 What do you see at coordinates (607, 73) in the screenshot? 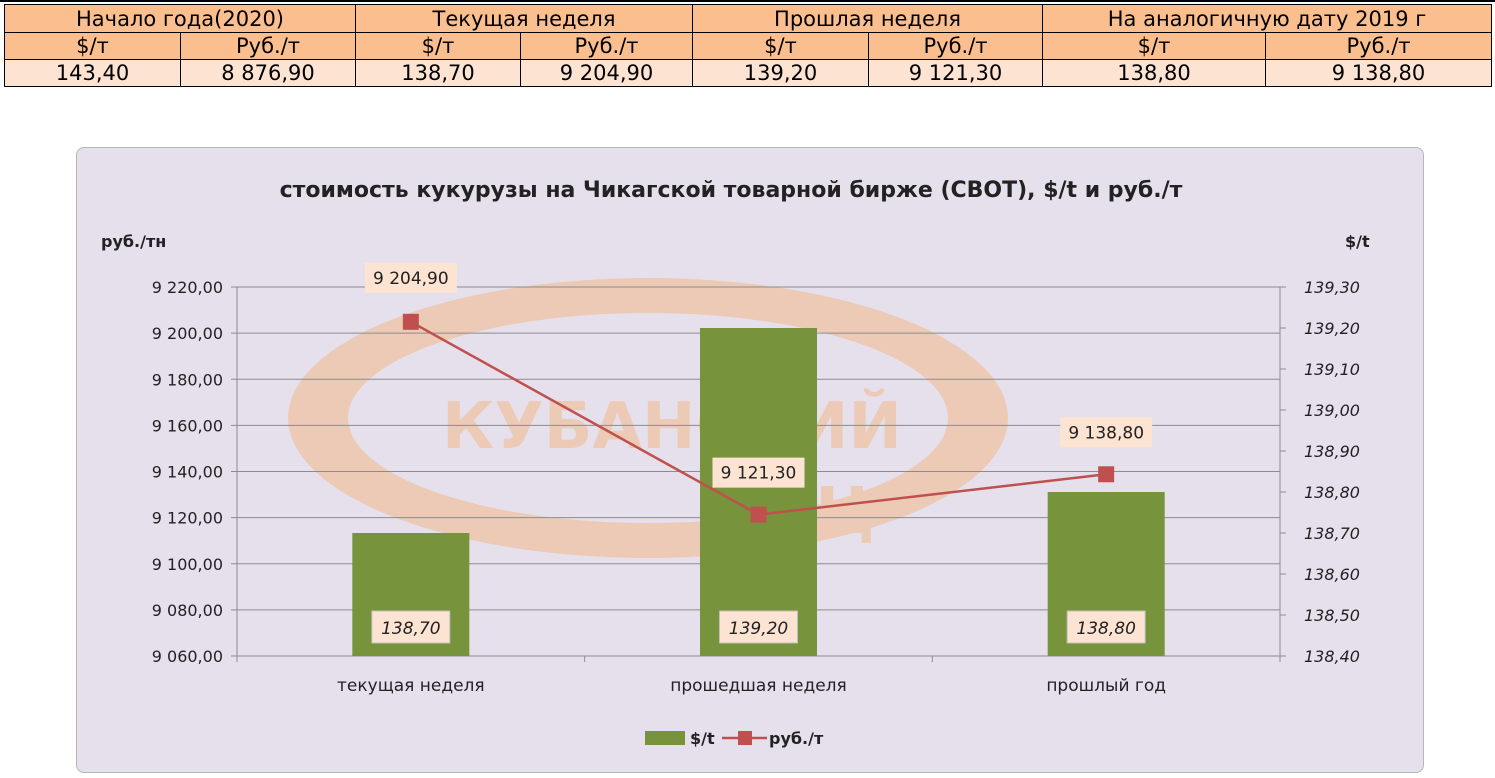
I see `table-value-cell: 9 204,90` at bounding box center [607, 73].